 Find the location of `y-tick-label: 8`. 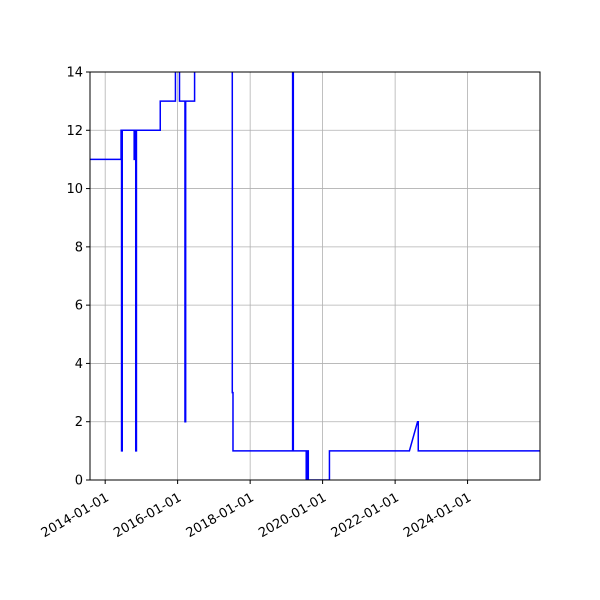

y-tick-label: 8 is located at coordinates (79, 247).